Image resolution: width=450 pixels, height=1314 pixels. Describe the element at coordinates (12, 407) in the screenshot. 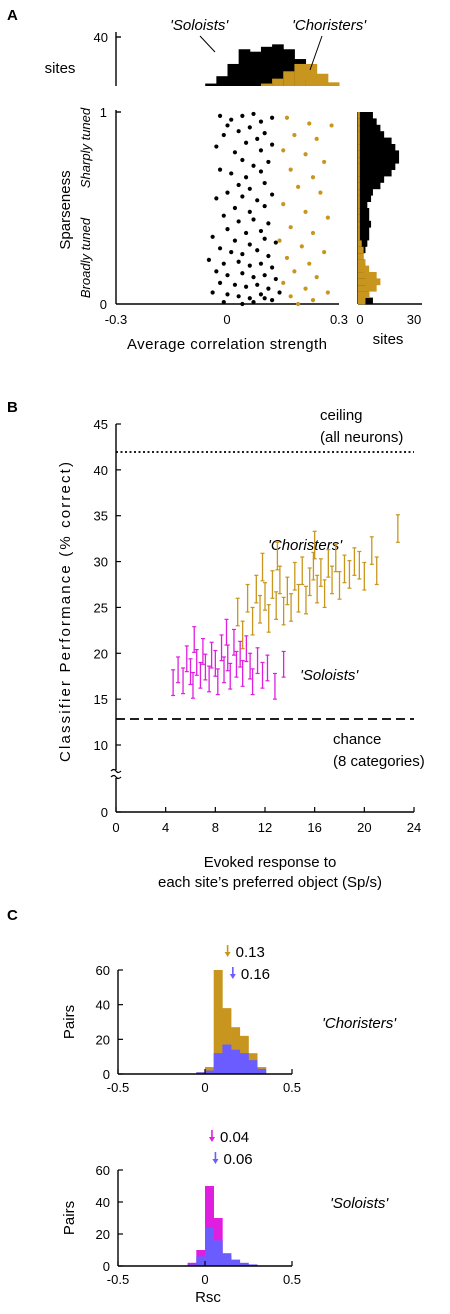

I see `panel-label-b: B` at that location.